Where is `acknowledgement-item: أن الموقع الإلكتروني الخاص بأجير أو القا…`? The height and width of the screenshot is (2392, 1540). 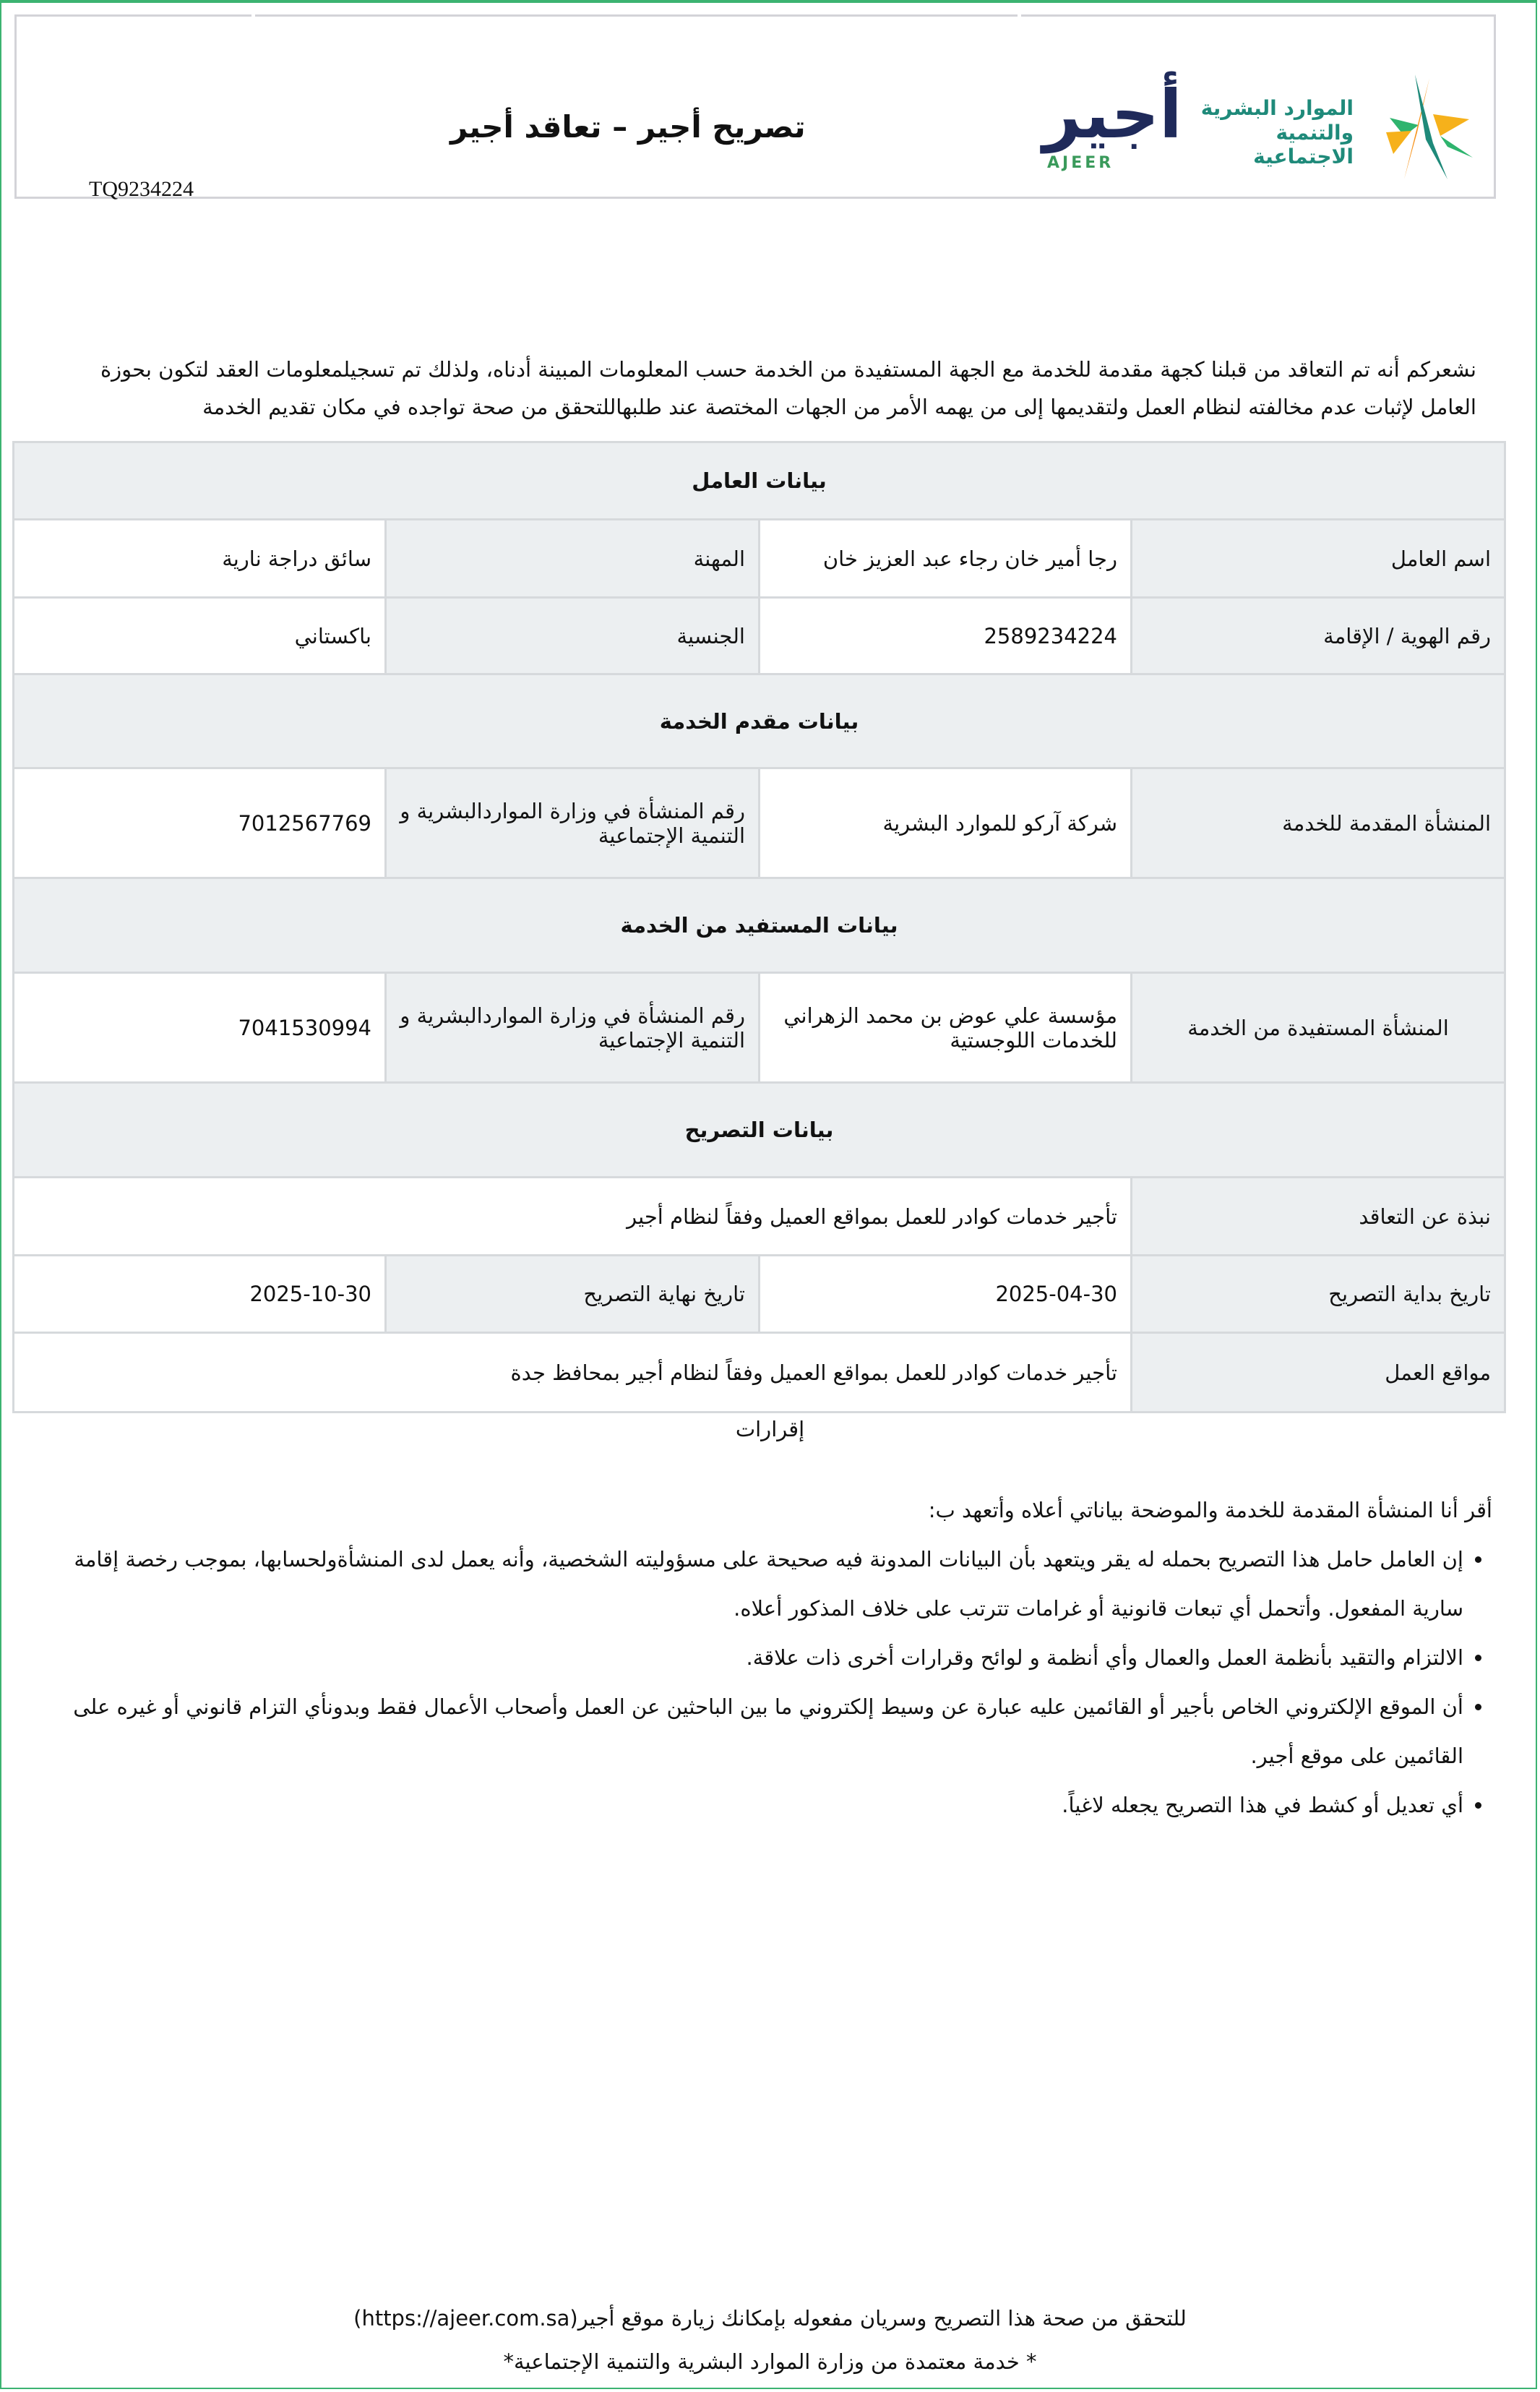 acknowledgement-item: أن الموقع الإلكتروني الخاص بأجير أو القا… is located at coordinates (760, 1731).